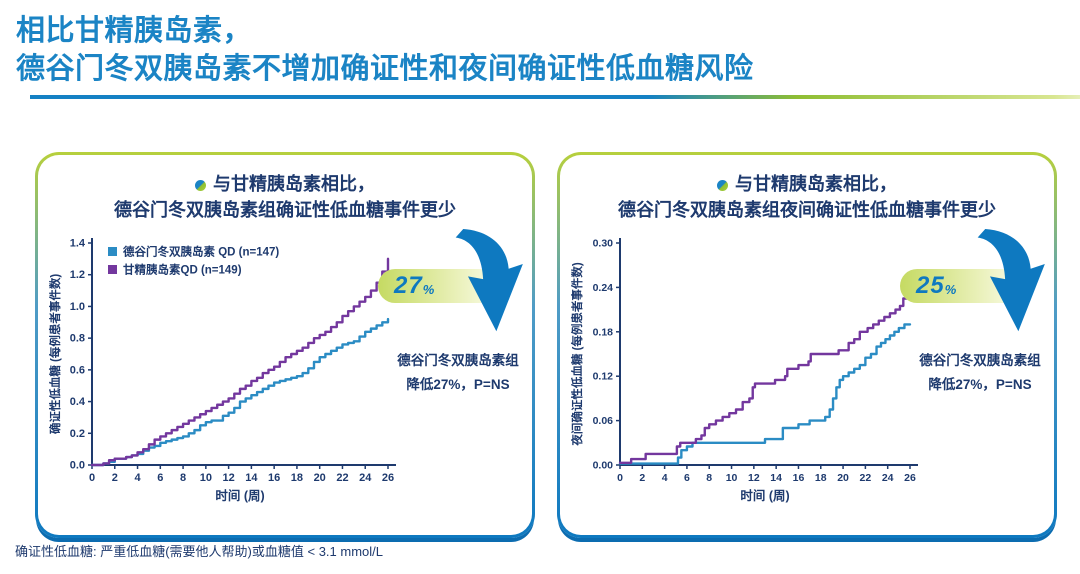 The width and height of the screenshot is (1080, 574). I want to click on panel-title: 与甘精胰岛素相比， 德谷门冬双胰岛素组夜间确证性低血糖事件更少, so click(807, 197).